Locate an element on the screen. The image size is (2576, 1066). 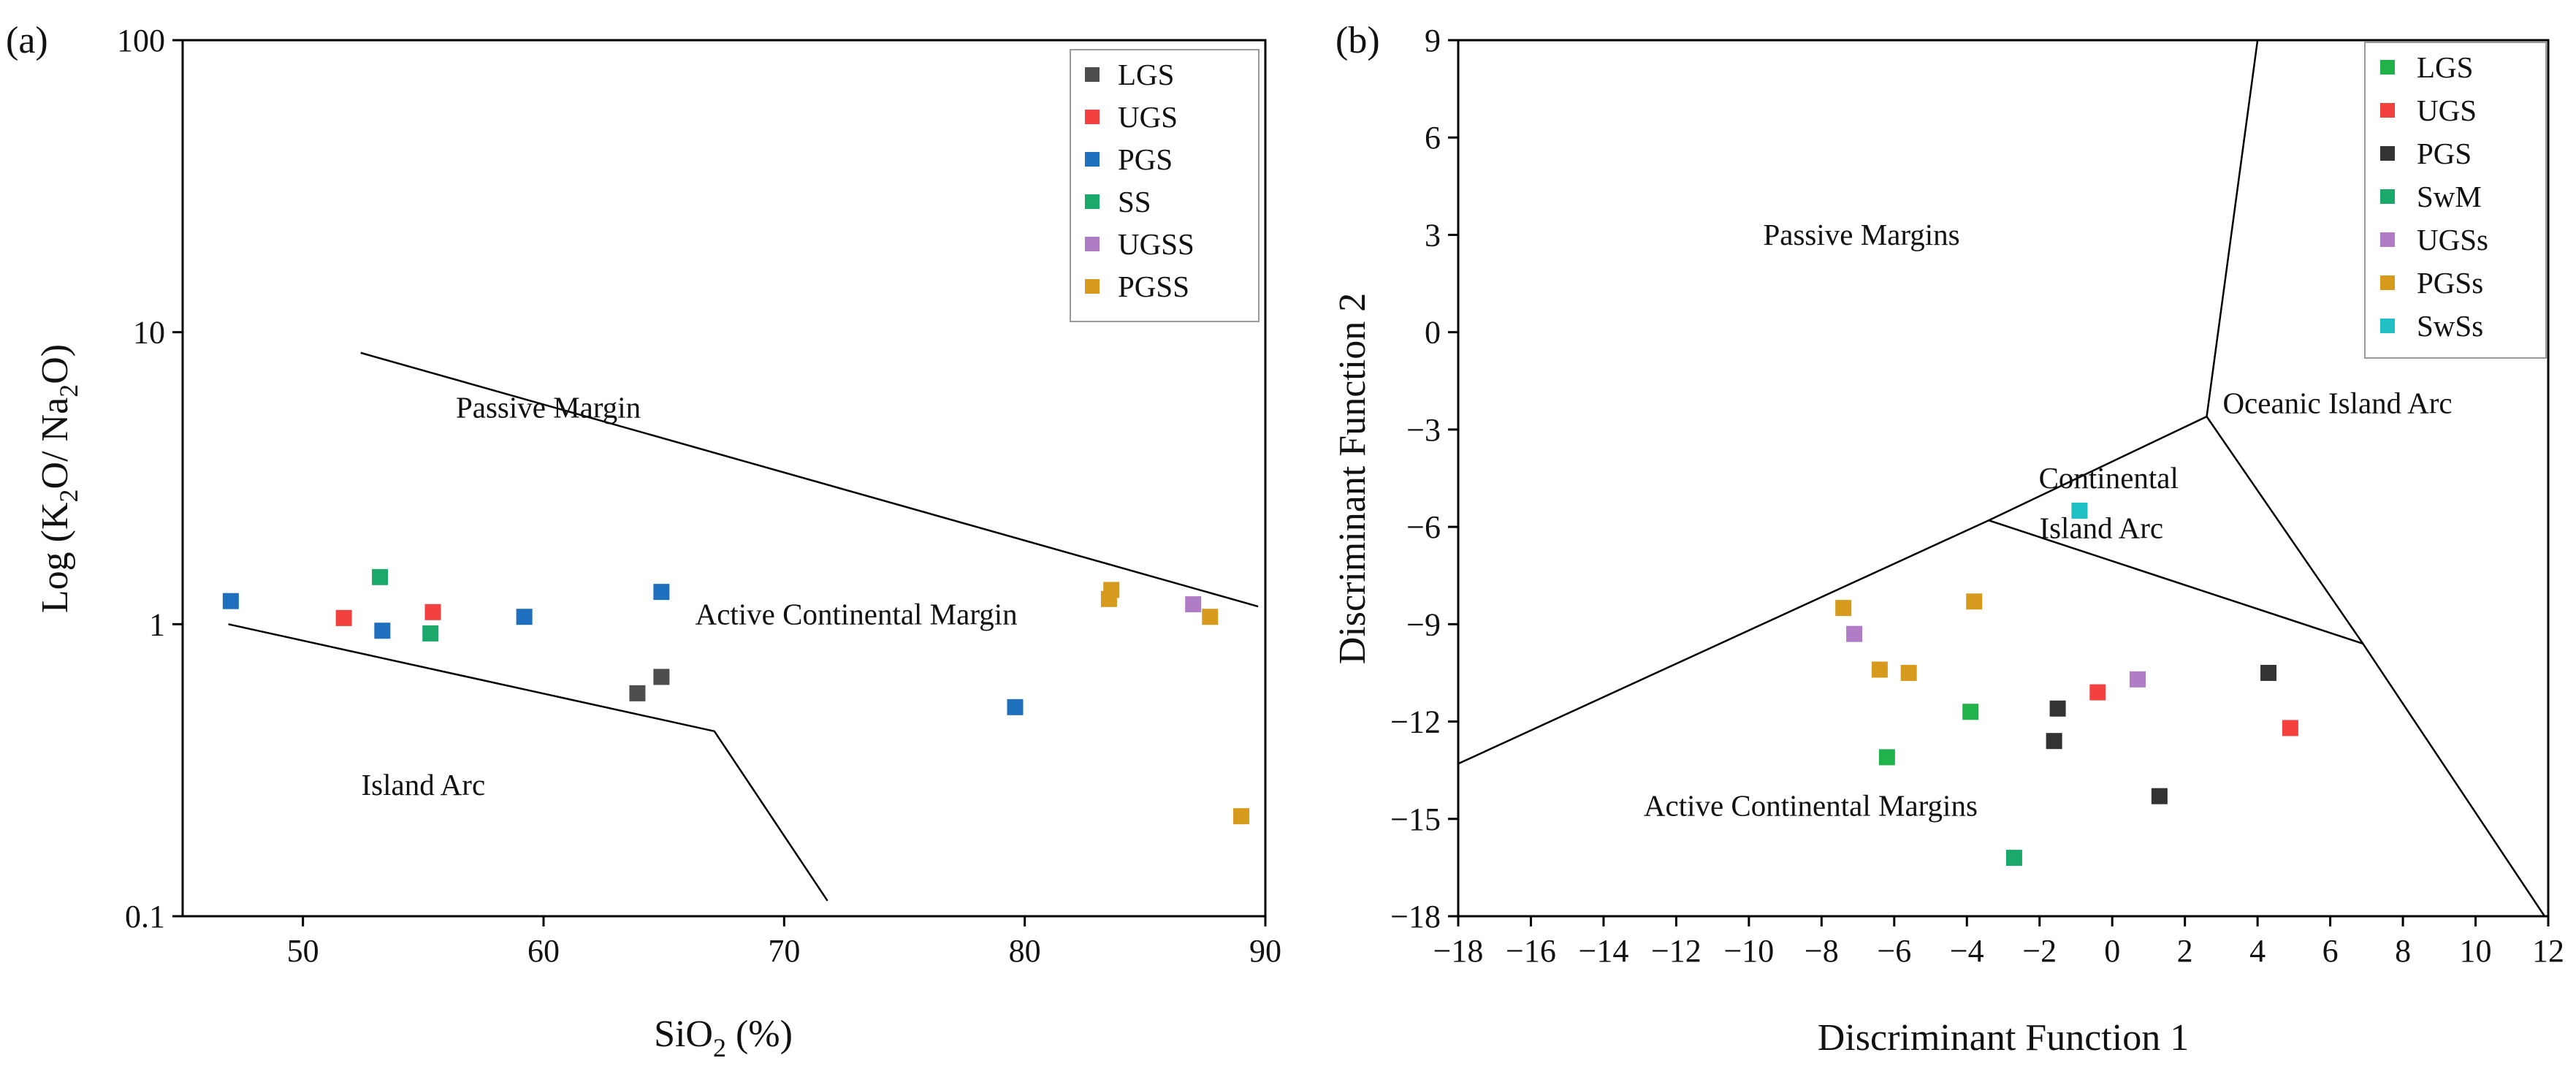
charta-legend-marker-lgs is located at coordinates (1092, 74).